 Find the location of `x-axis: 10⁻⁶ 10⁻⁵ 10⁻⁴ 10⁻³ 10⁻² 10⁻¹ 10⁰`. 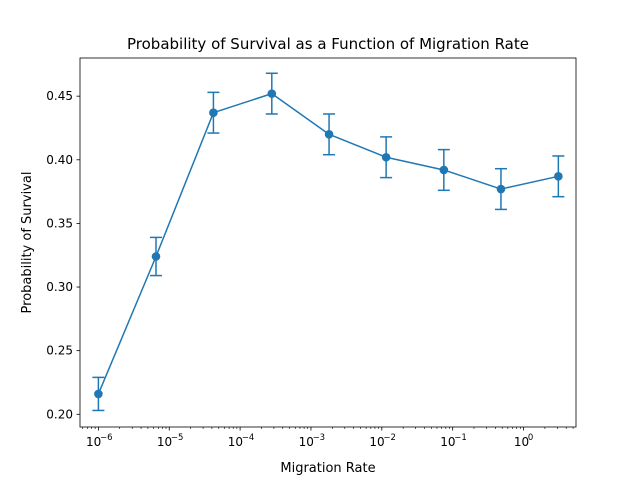

x-axis: 10⁻⁶ 10⁻⁵ 10⁻⁴ 10⁻³ 10⁻² 10⁻¹ 10⁰ is located at coordinates (328, 438).